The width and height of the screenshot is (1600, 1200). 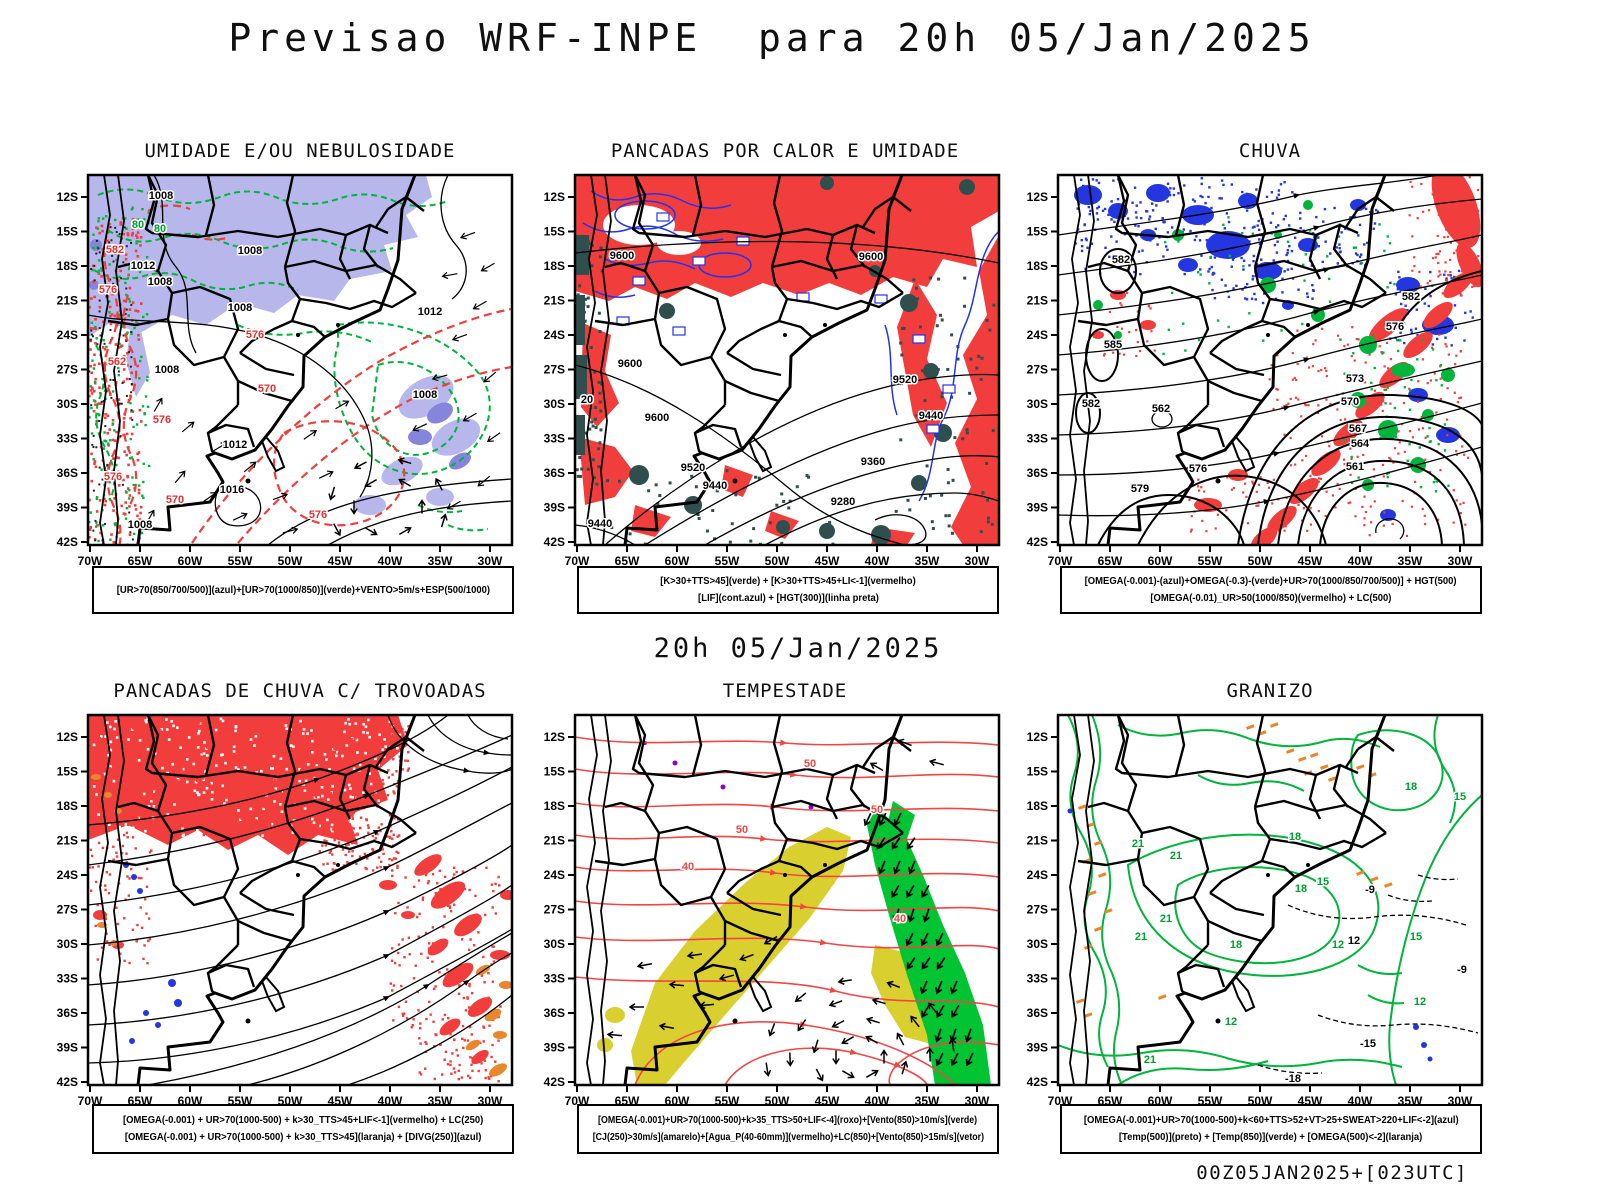 What do you see at coordinates (977, 561) in the screenshot?
I see `svg-text: 30W` at bounding box center [977, 561].